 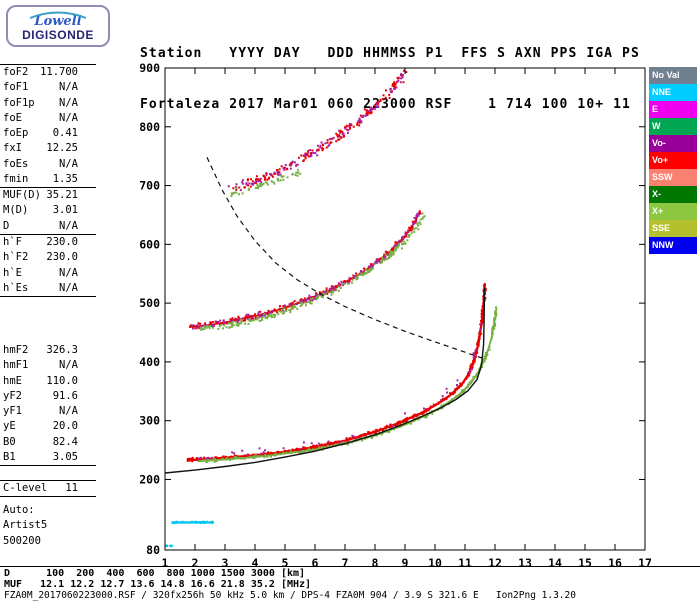 What do you see at coordinates (585, 563) in the screenshot?
I see `svg-text: 15` at bounding box center [585, 563].